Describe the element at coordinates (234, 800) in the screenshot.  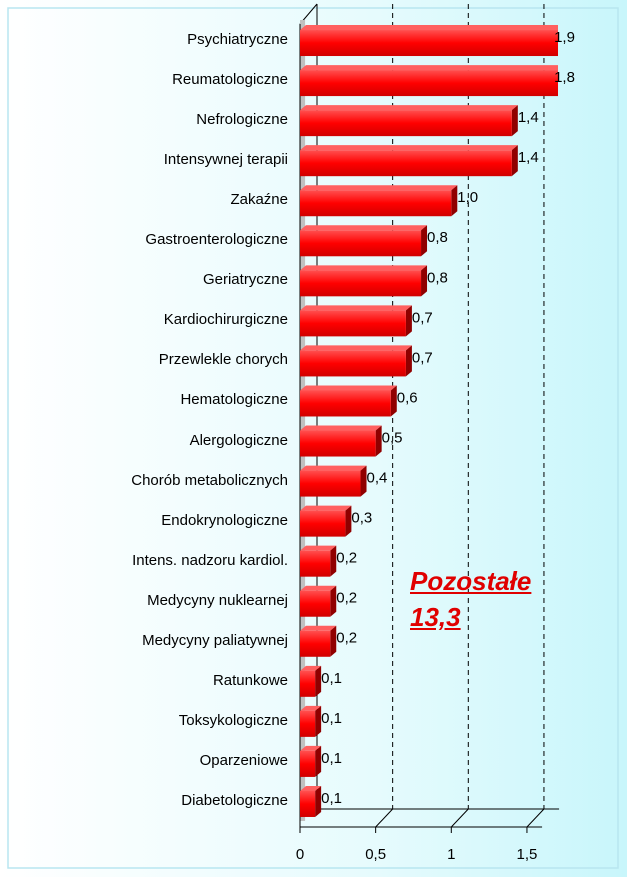
I see `y-tick-label: Diabetologiczne` at that location.